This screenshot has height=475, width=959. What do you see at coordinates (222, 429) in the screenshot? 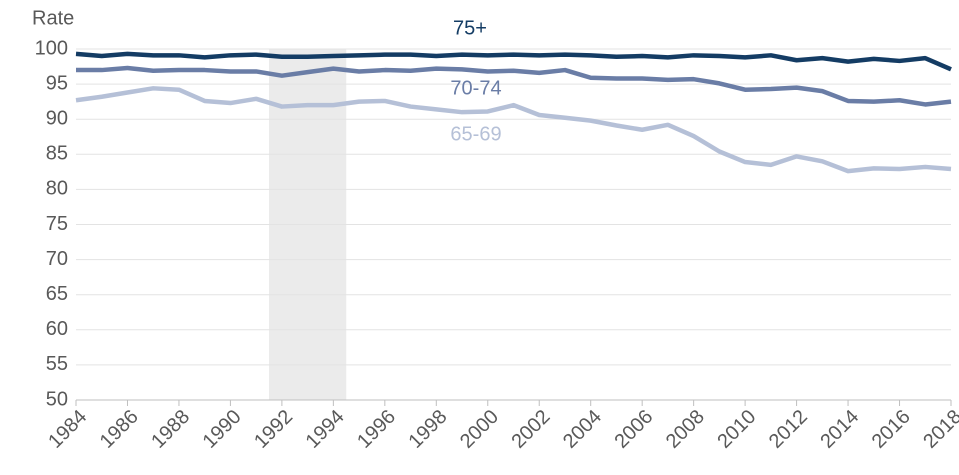
I see `x-tick-label: 1990` at bounding box center [222, 429].